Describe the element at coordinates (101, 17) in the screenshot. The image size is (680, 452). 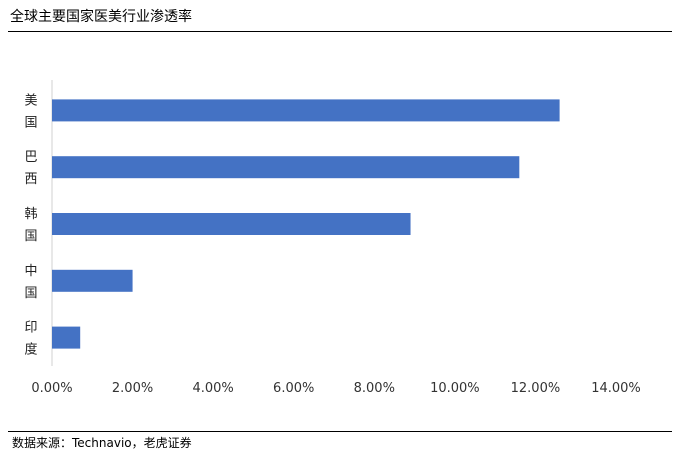
I see `chart-title: 全球主要国家医美行业渗透率` at that location.